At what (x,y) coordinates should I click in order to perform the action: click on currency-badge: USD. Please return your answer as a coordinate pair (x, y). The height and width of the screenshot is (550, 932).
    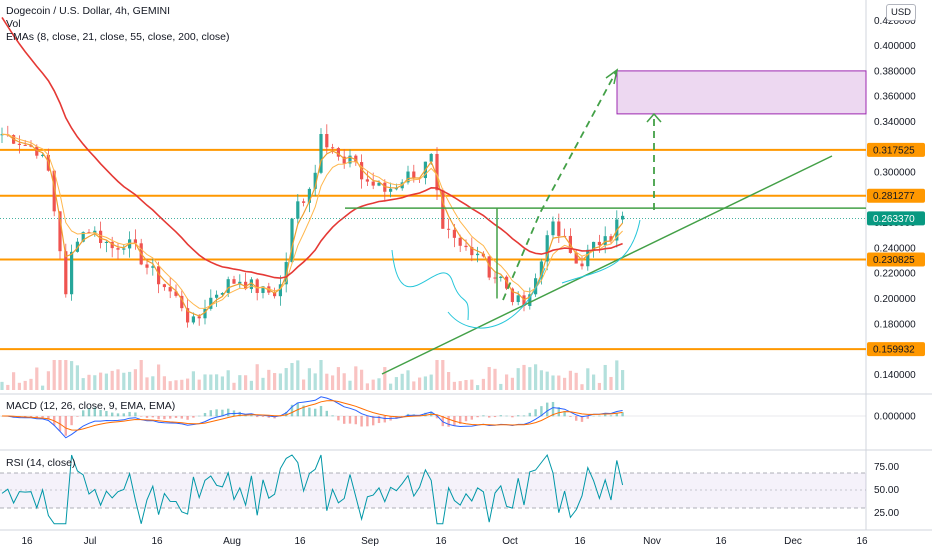
    Looking at the image, I should click on (901, 12).